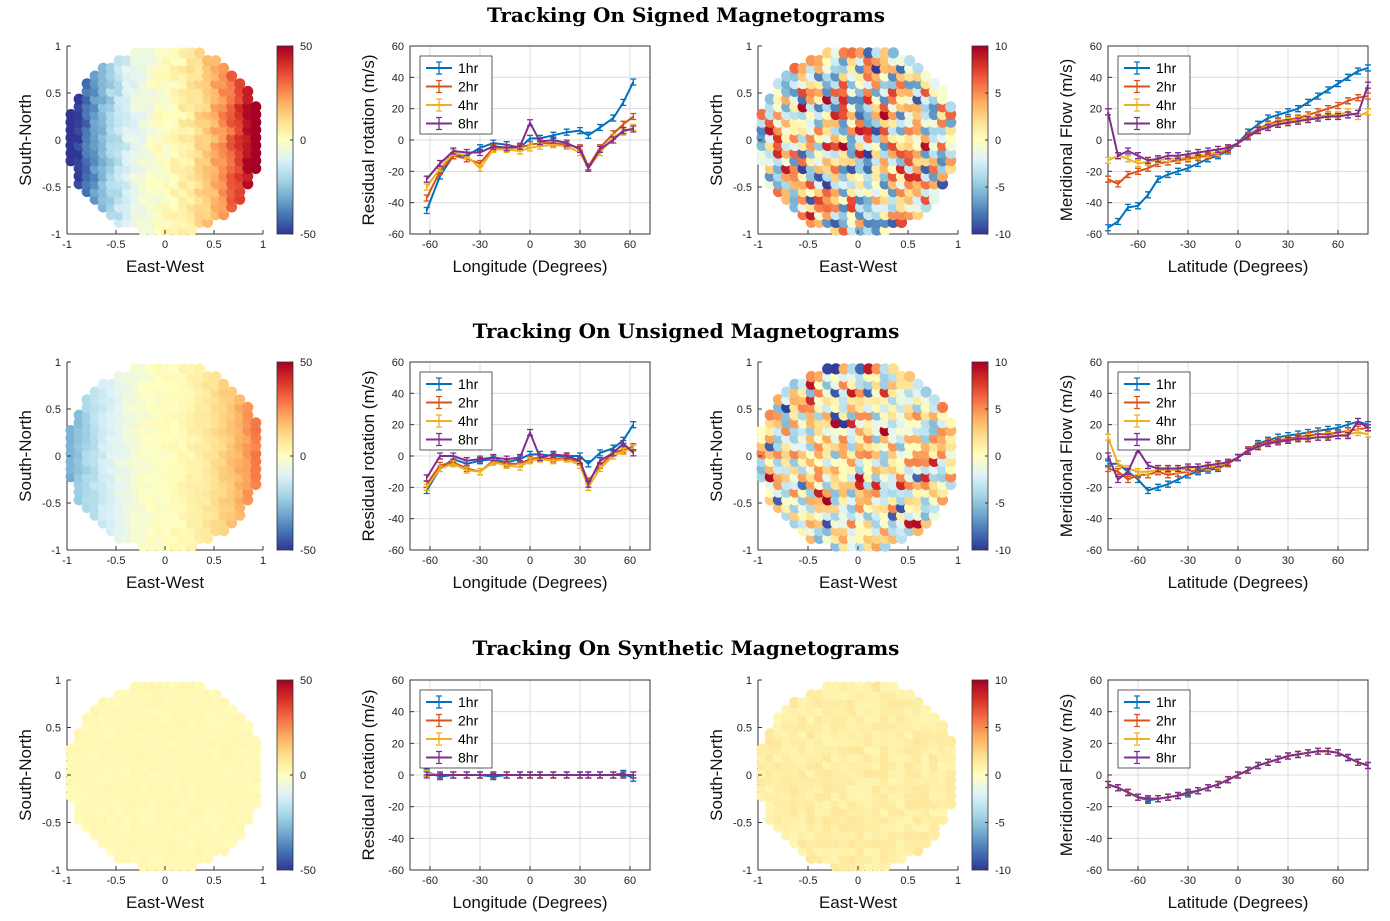 The image size is (1390, 921). I want to click on y-tick-label: -60, so click(1094, 235).